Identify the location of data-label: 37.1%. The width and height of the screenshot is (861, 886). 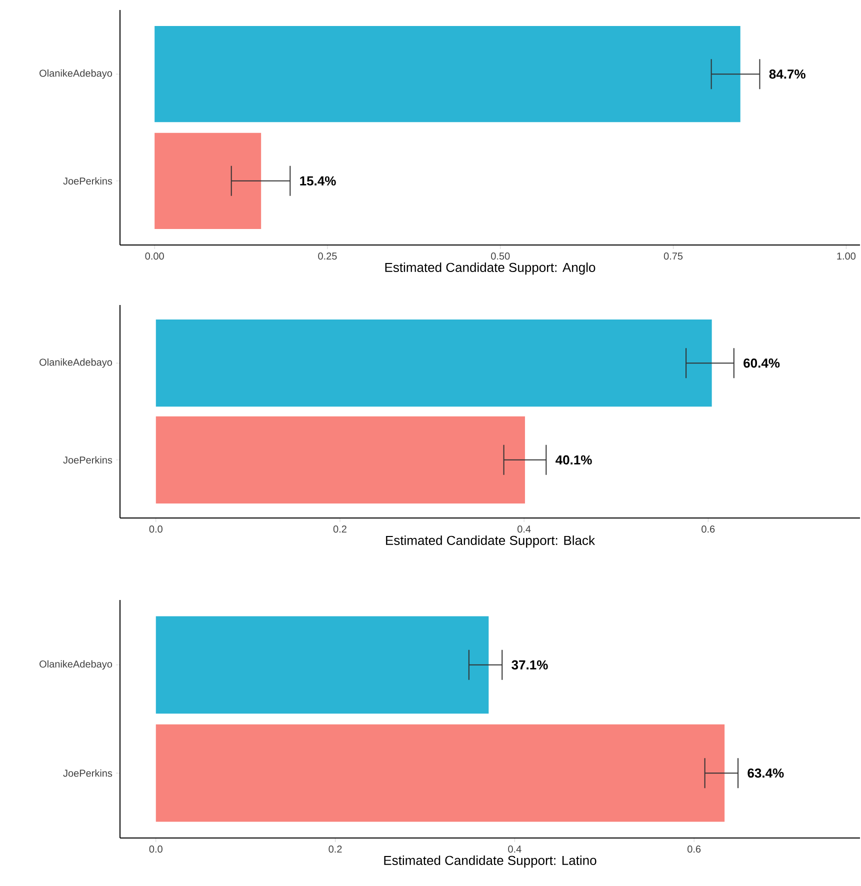
(530, 665).